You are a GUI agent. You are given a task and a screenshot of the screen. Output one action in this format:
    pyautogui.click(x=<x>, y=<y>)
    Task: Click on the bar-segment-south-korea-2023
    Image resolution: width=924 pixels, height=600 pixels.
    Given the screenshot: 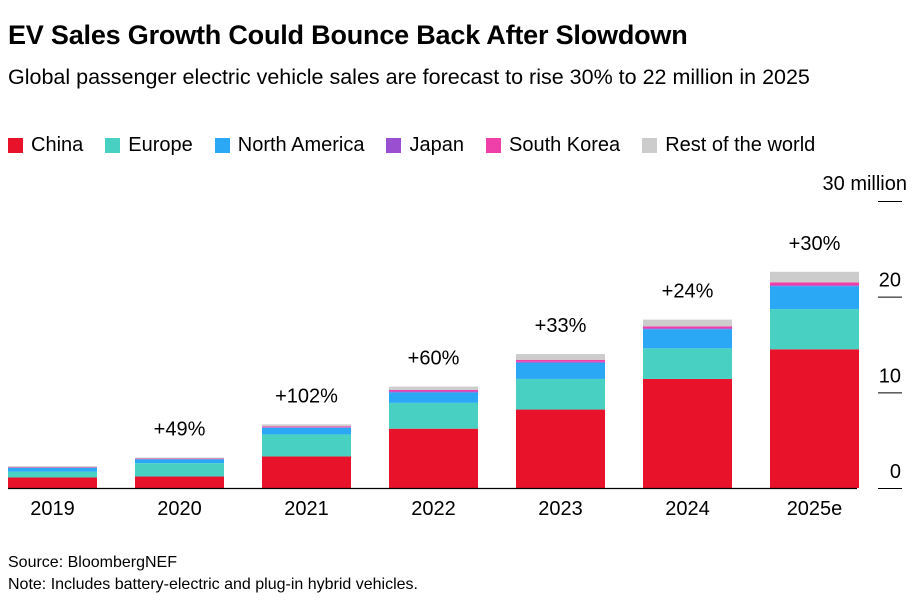 What is the action you would take?
    pyautogui.click(x=560, y=360)
    